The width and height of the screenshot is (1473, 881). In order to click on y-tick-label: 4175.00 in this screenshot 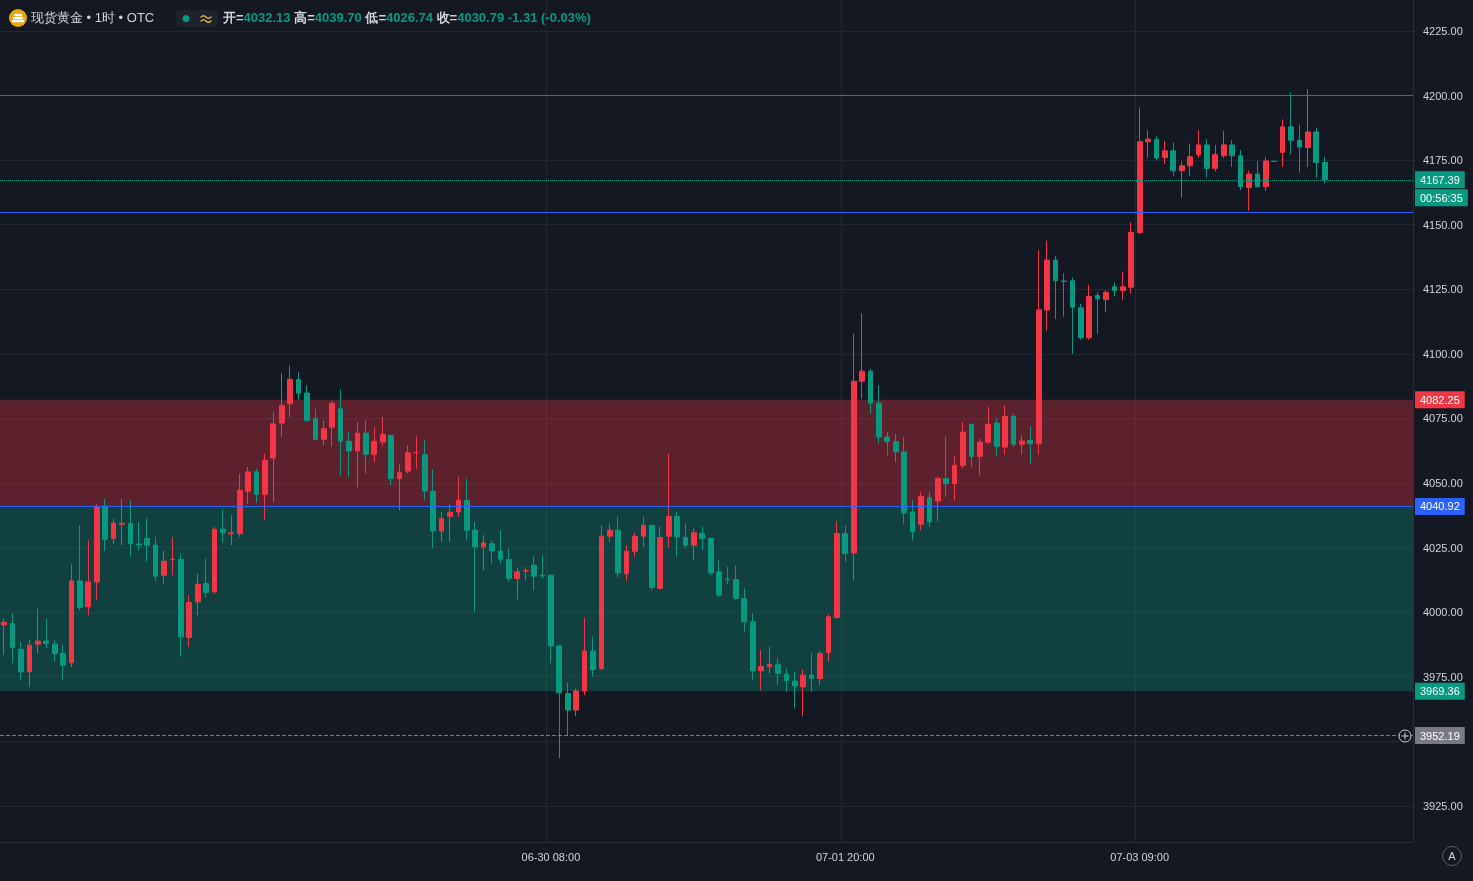, I will do `click(1443, 160)`.